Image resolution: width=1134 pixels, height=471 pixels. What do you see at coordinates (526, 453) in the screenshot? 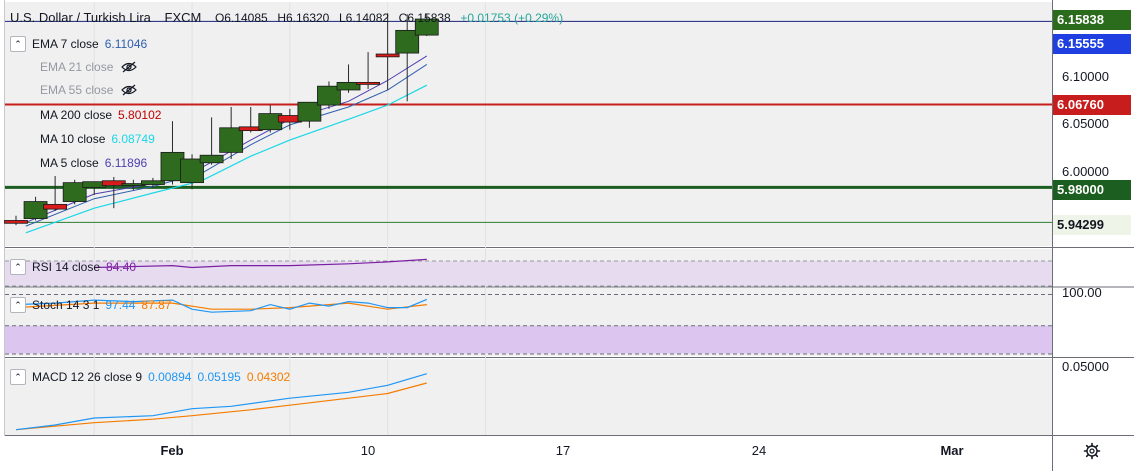
I see `time-axis` at bounding box center [526, 453].